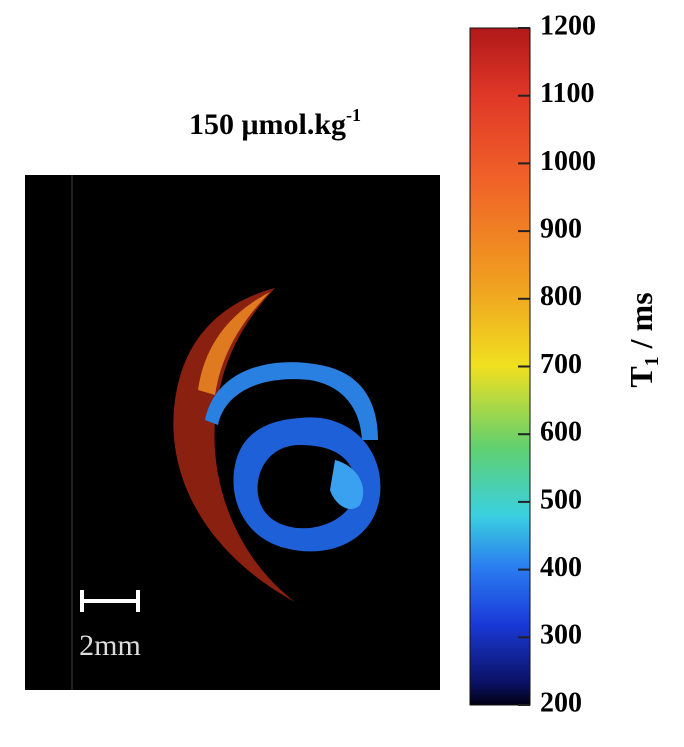 This screenshot has height=747, width=684. I want to click on tick-label: 700, so click(561, 364).